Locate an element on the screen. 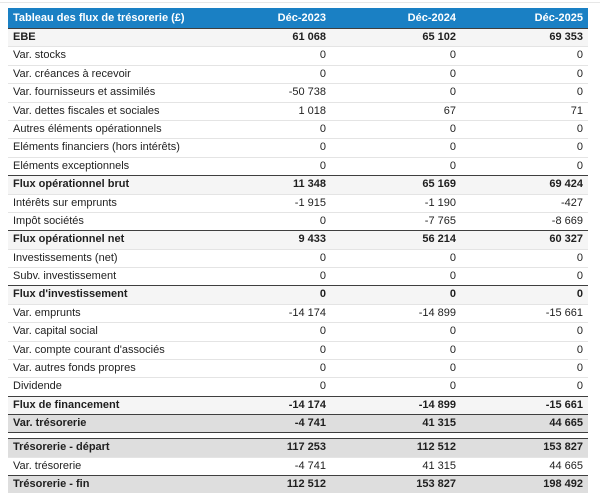  table-row: Var. trésorerie -4 741 41 315 44 665 is located at coordinates (298, 423).